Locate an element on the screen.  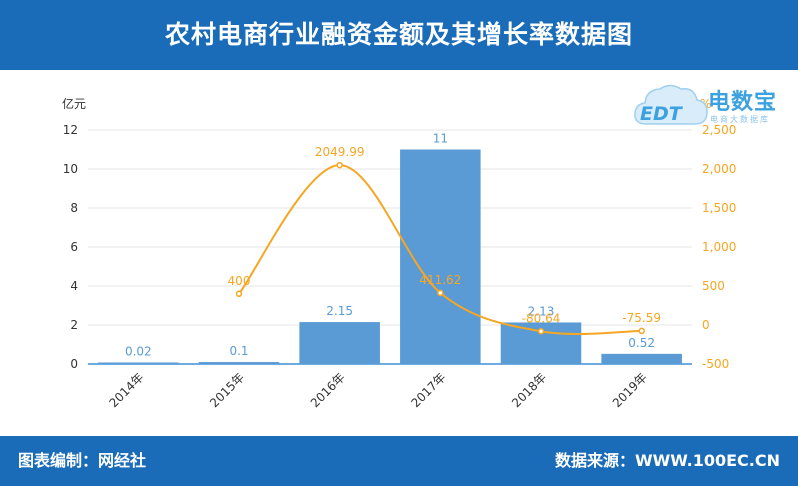
y-right-tick-label: 1,000 is located at coordinates (719, 247).